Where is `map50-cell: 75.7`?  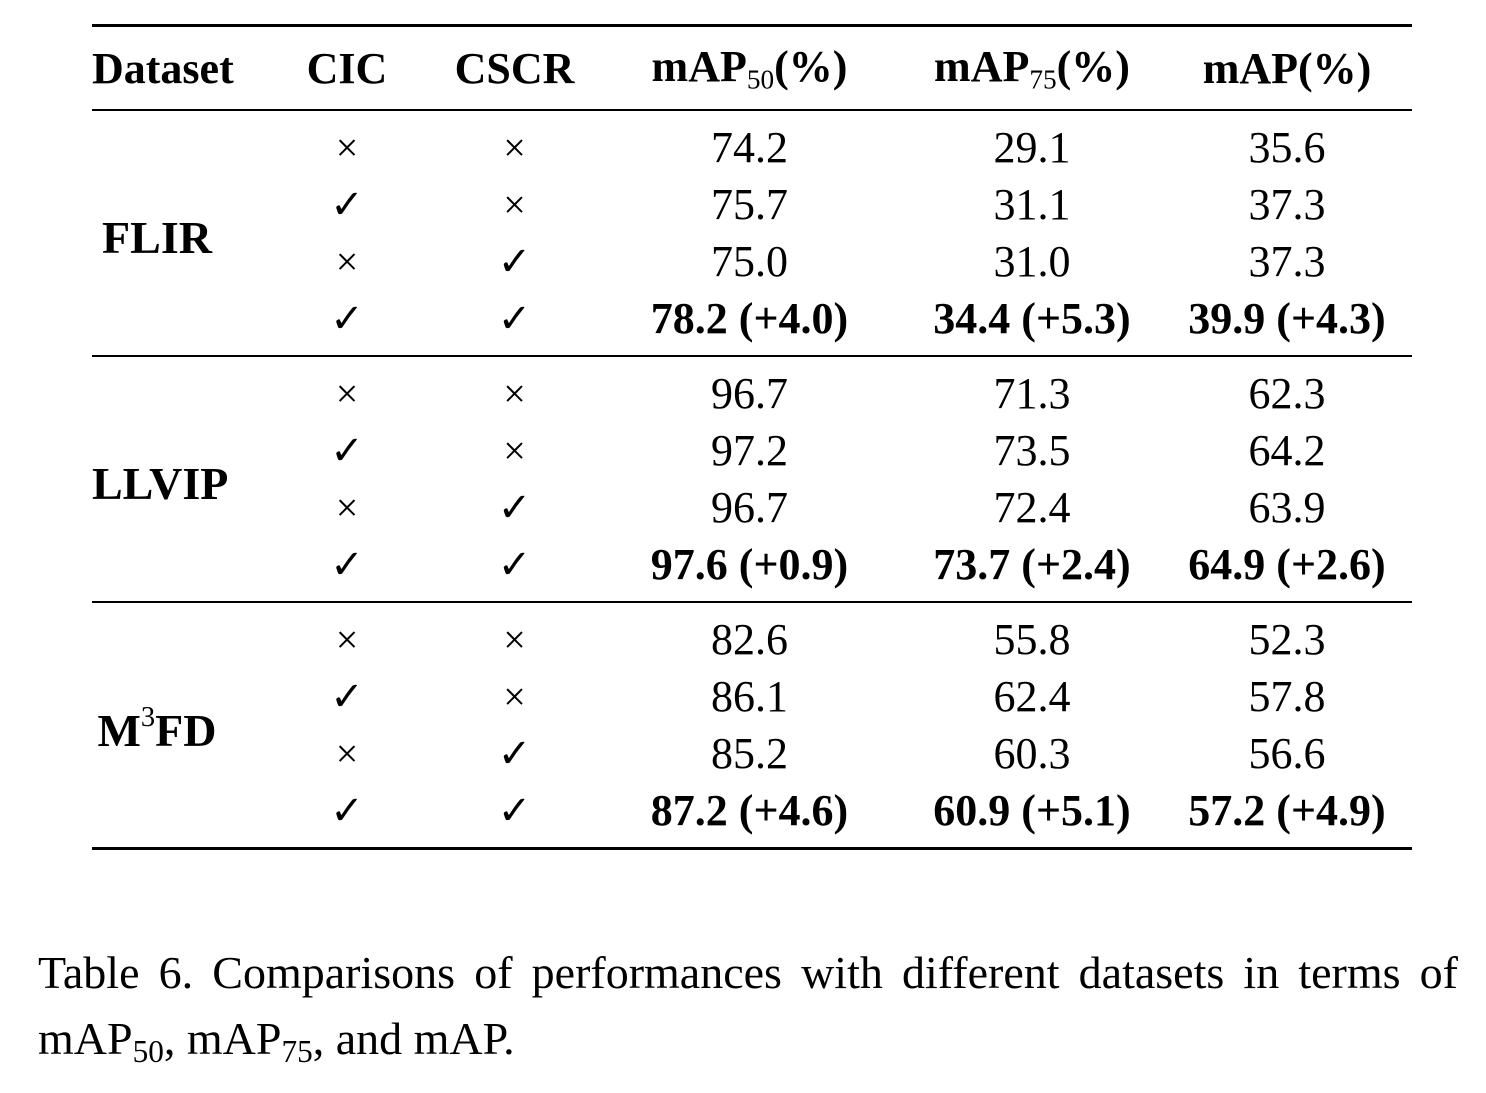
map50-cell: 75.7 is located at coordinates (749, 204).